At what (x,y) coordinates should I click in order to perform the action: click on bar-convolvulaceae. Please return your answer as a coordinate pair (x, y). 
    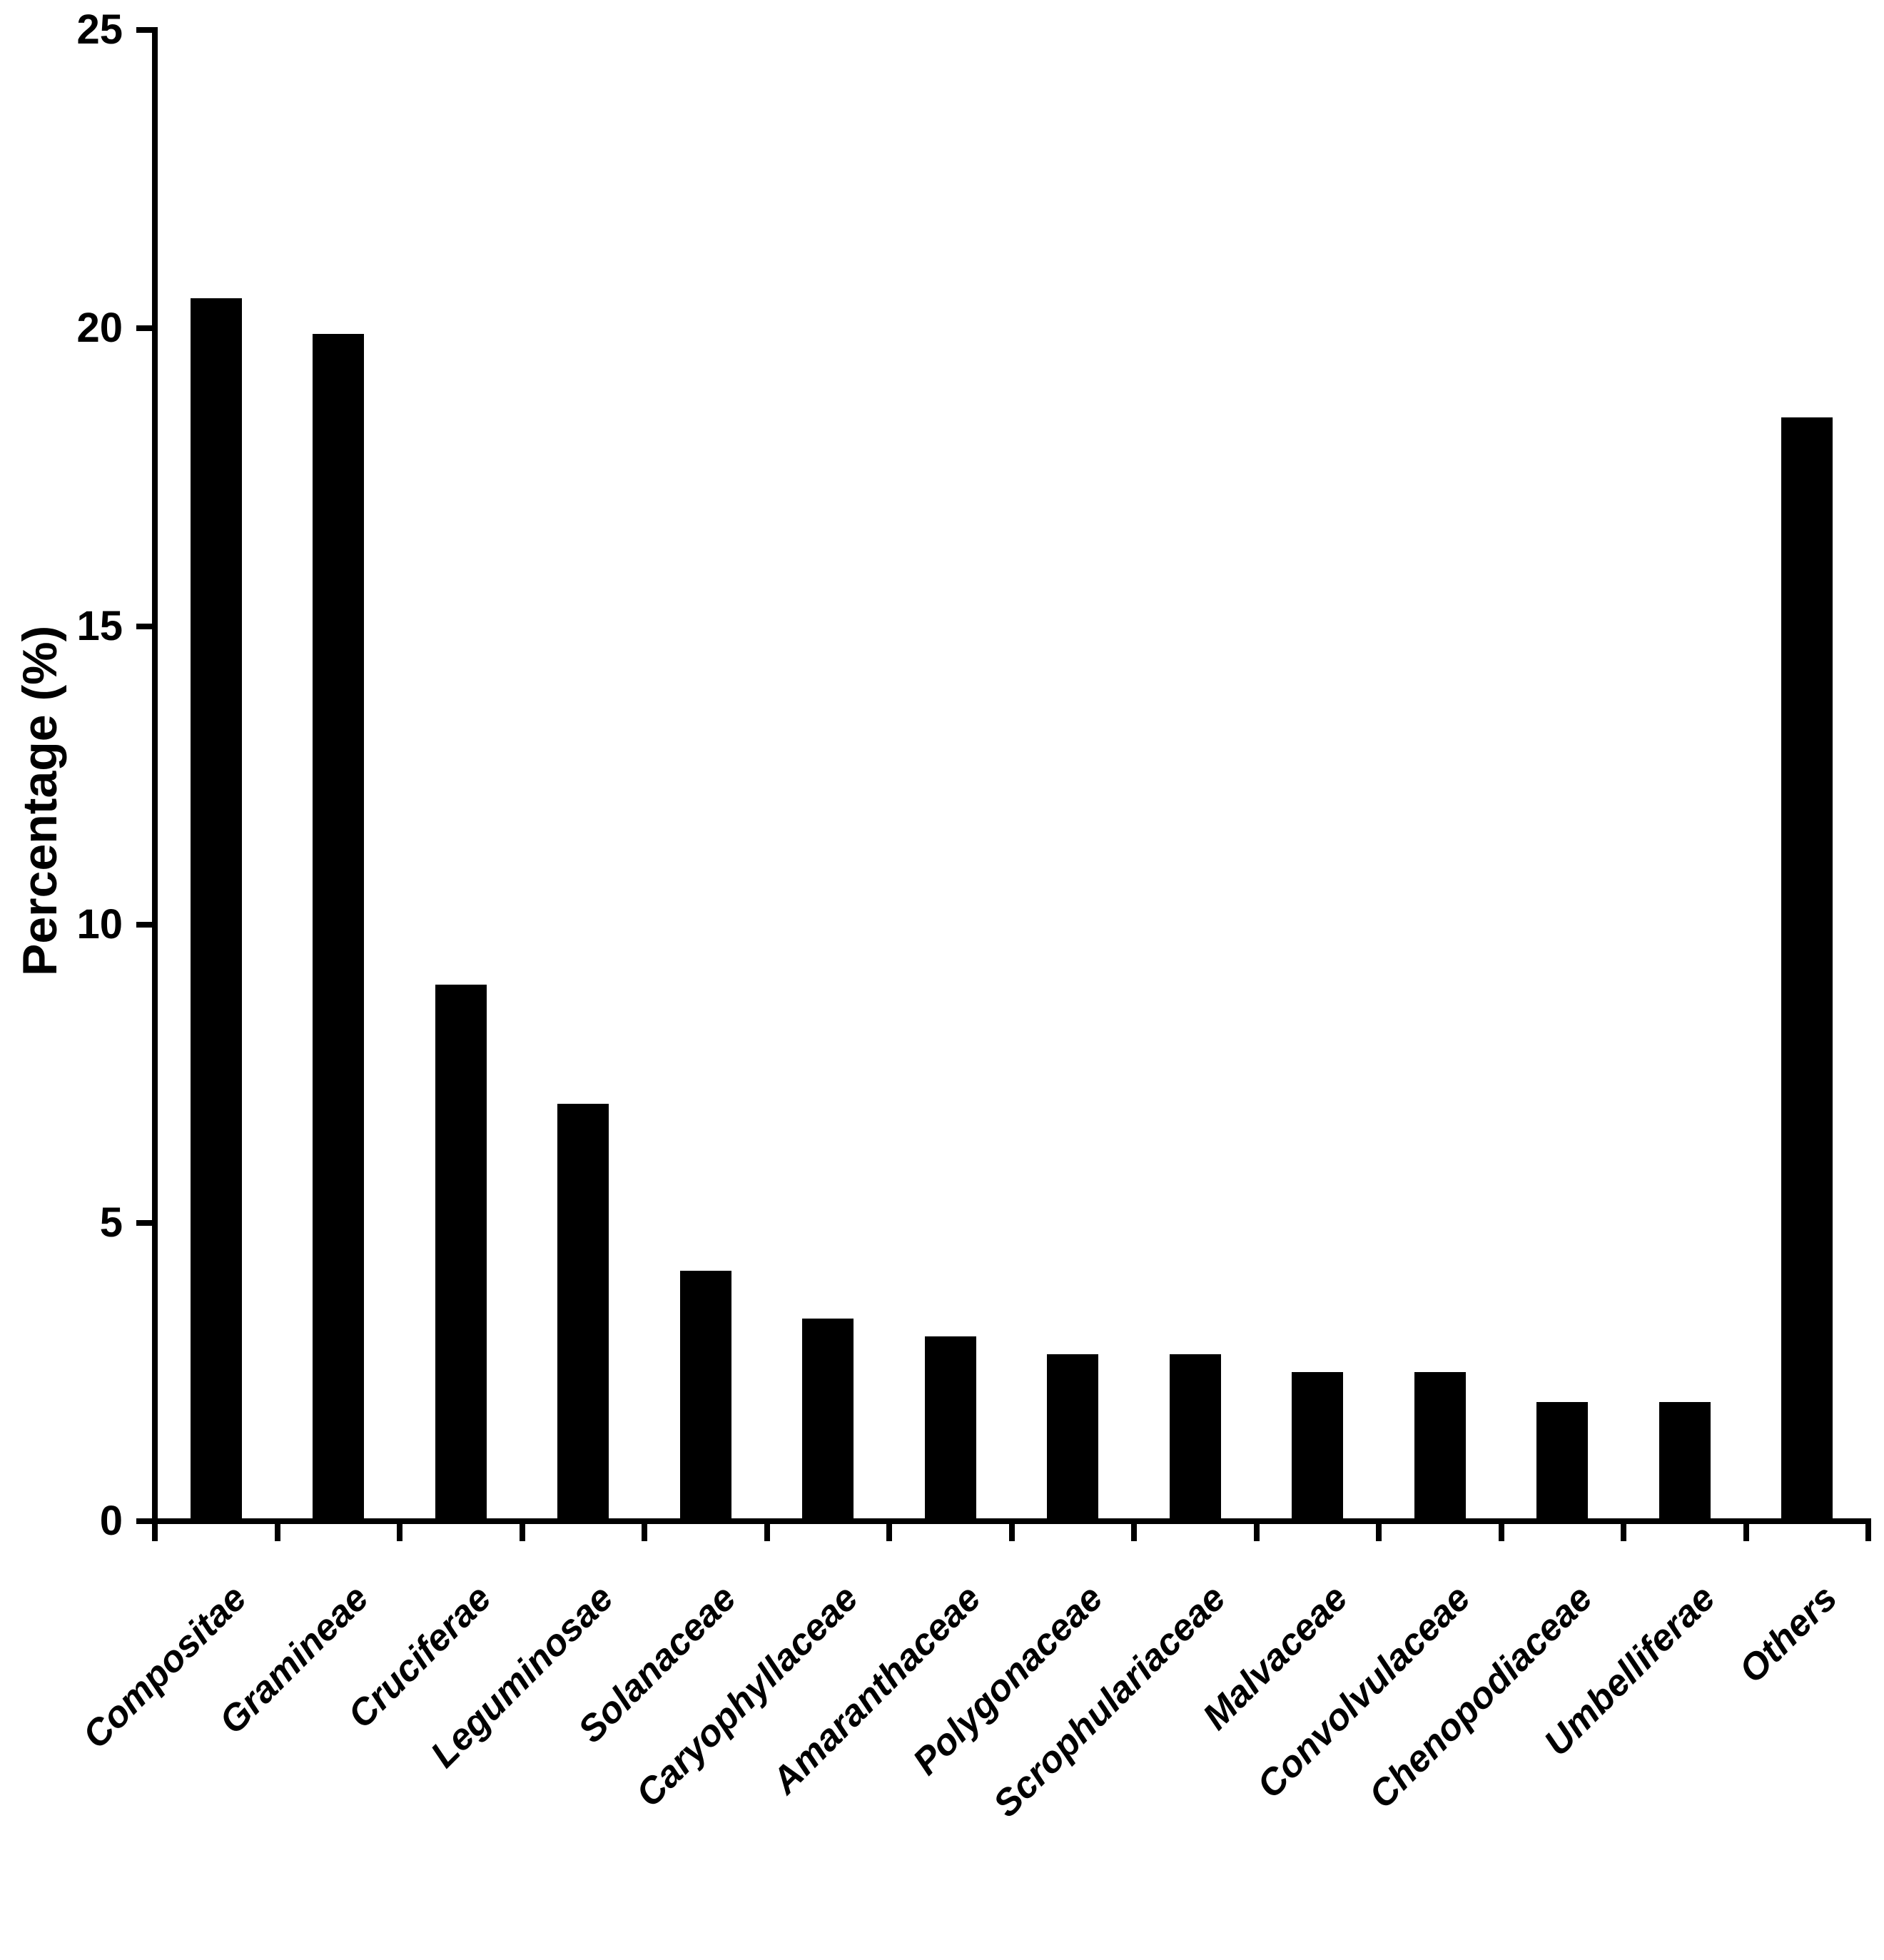
    Looking at the image, I should click on (1440, 1446).